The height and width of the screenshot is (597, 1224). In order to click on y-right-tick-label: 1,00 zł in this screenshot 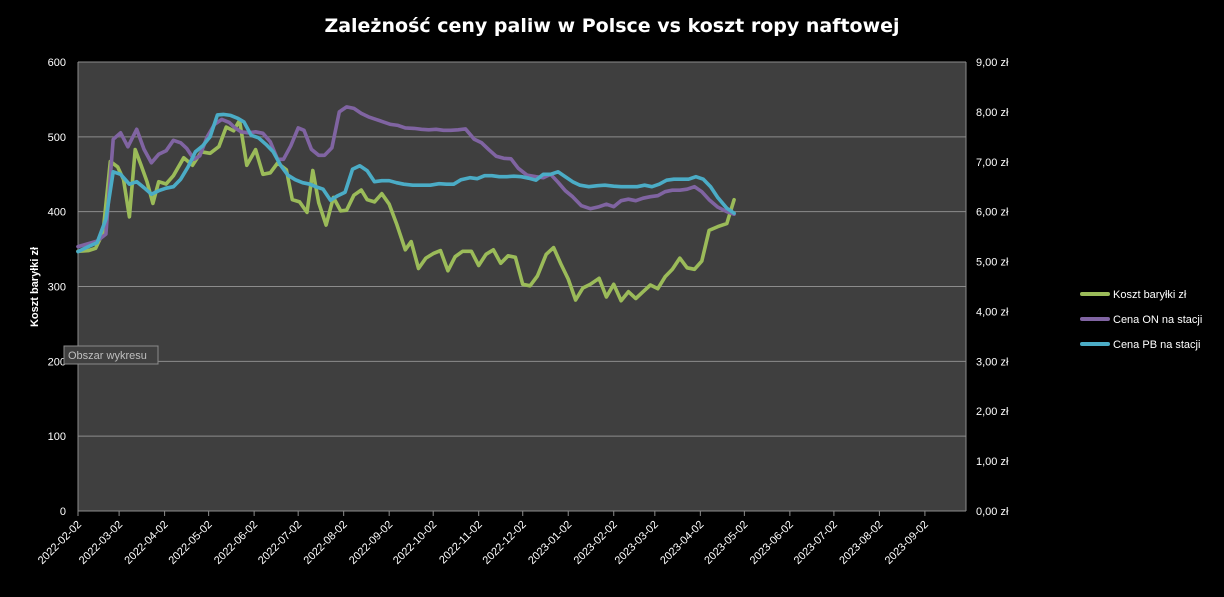, I will do `click(992, 462)`.